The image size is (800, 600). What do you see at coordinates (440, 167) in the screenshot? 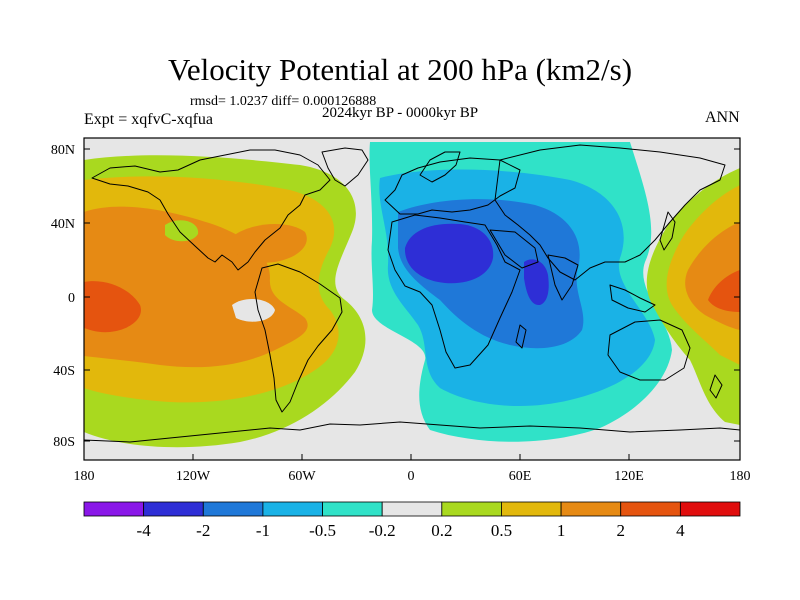
I see `coast-scandinavia` at bounding box center [440, 167].